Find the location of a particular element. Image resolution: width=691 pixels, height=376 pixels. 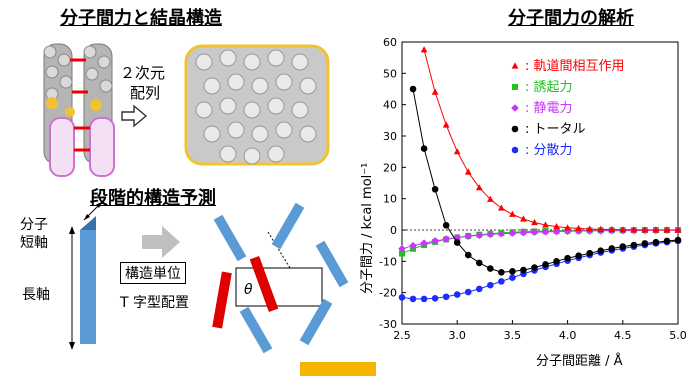

series-line is located at coordinates (540, 270).